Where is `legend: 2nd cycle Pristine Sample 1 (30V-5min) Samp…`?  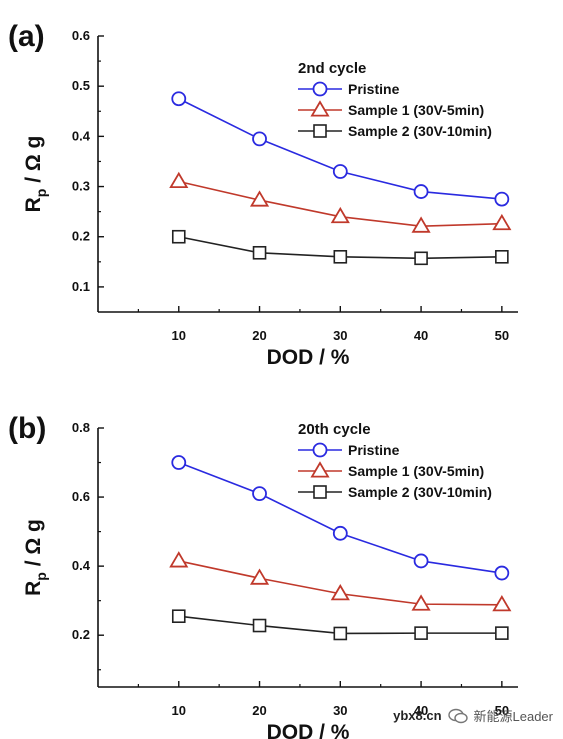 legend: 2nd cycle Pristine Sample 1 (30V-5min) Samp… is located at coordinates (395, 99).